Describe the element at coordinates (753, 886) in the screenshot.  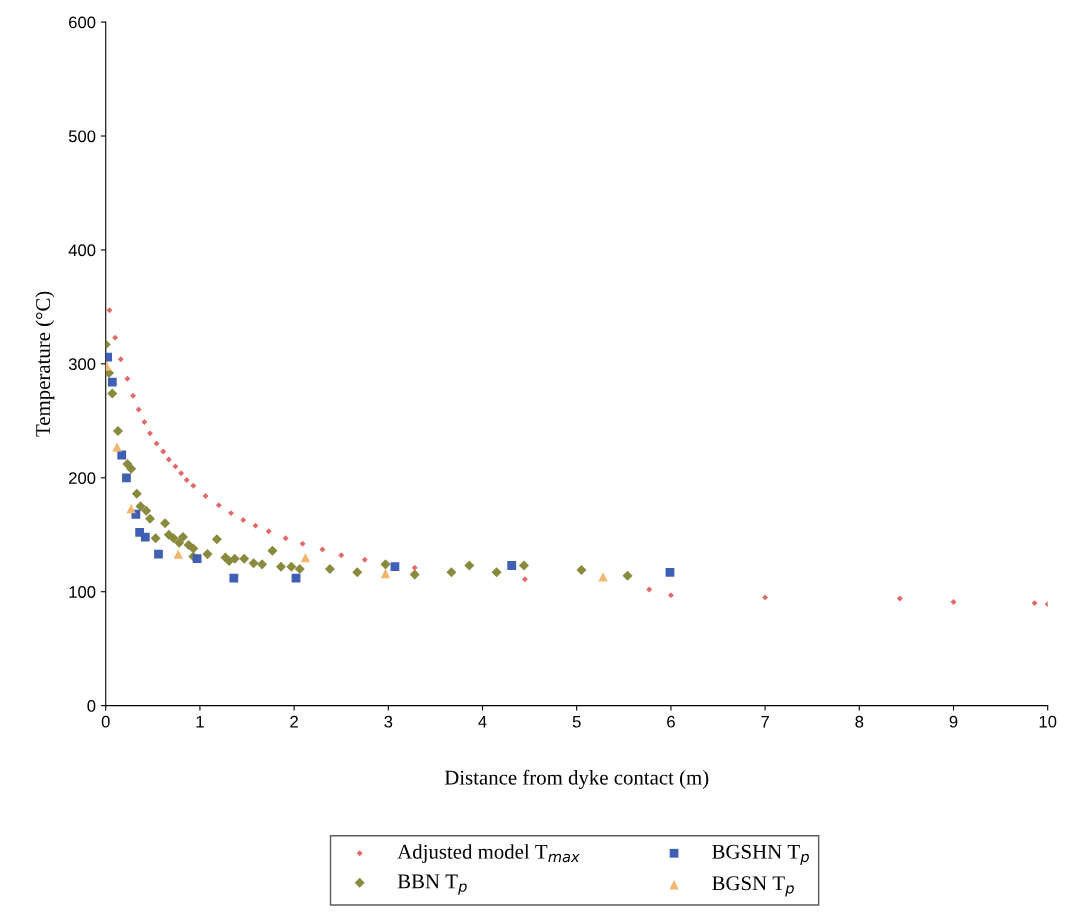
I see `legend-label: BGSN T$_{p}$` at that location.